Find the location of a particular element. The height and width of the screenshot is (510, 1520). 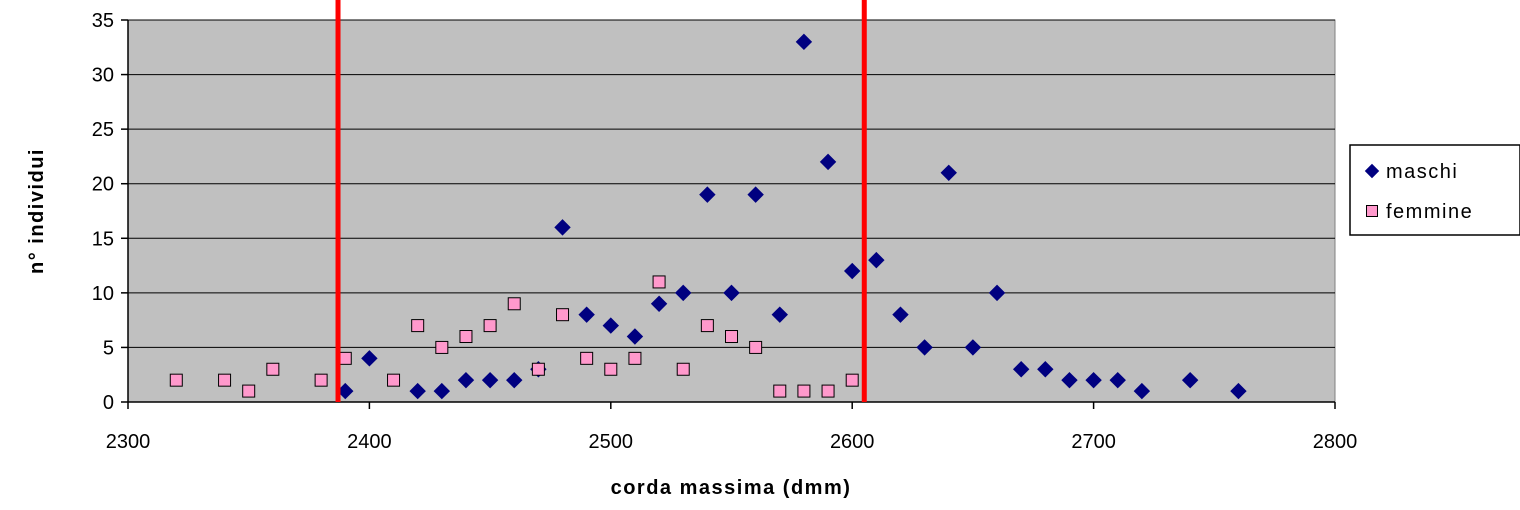

y-tick-label: 0 is located at coordinates (108, 403).